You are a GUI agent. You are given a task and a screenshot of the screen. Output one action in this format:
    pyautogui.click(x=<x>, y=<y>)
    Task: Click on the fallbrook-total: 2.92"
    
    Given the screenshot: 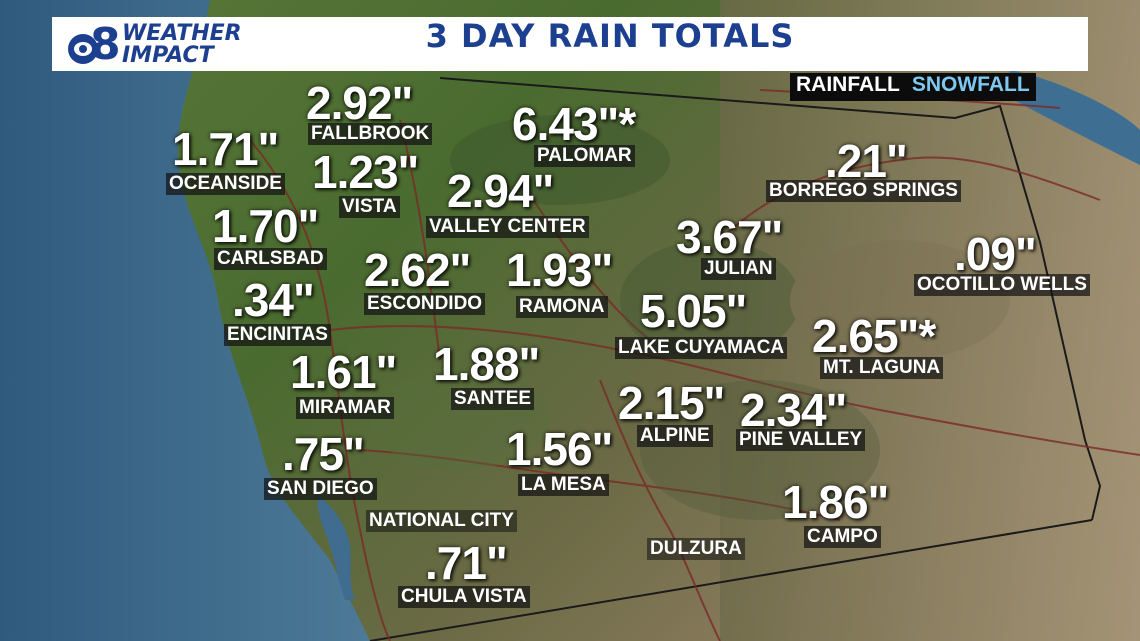 What is the action you would take?
    pyautogui.click(x=359, y=103)
    